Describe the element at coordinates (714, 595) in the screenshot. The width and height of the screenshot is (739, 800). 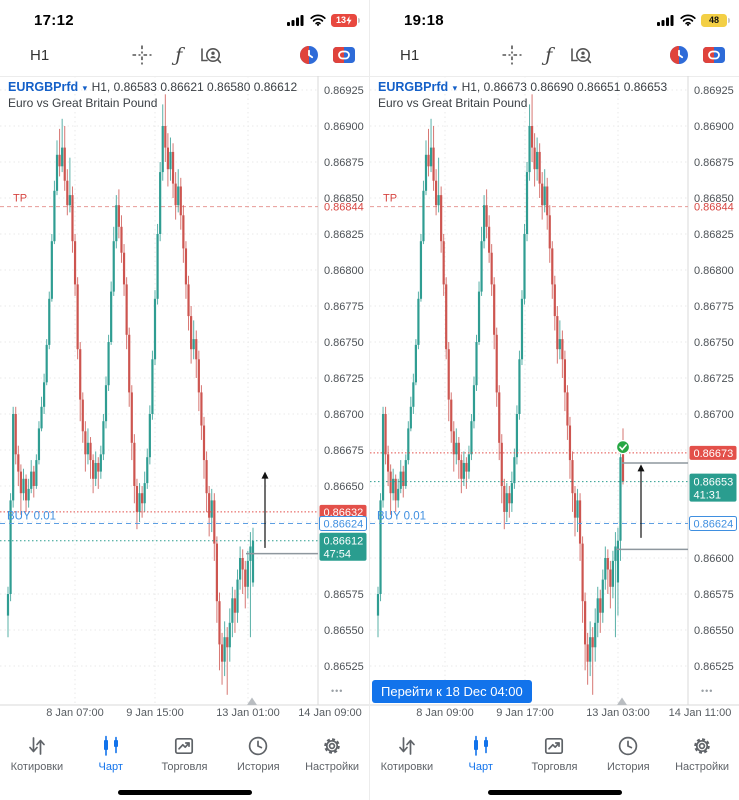
I see `price-axis-label: 0.86575` at that location.